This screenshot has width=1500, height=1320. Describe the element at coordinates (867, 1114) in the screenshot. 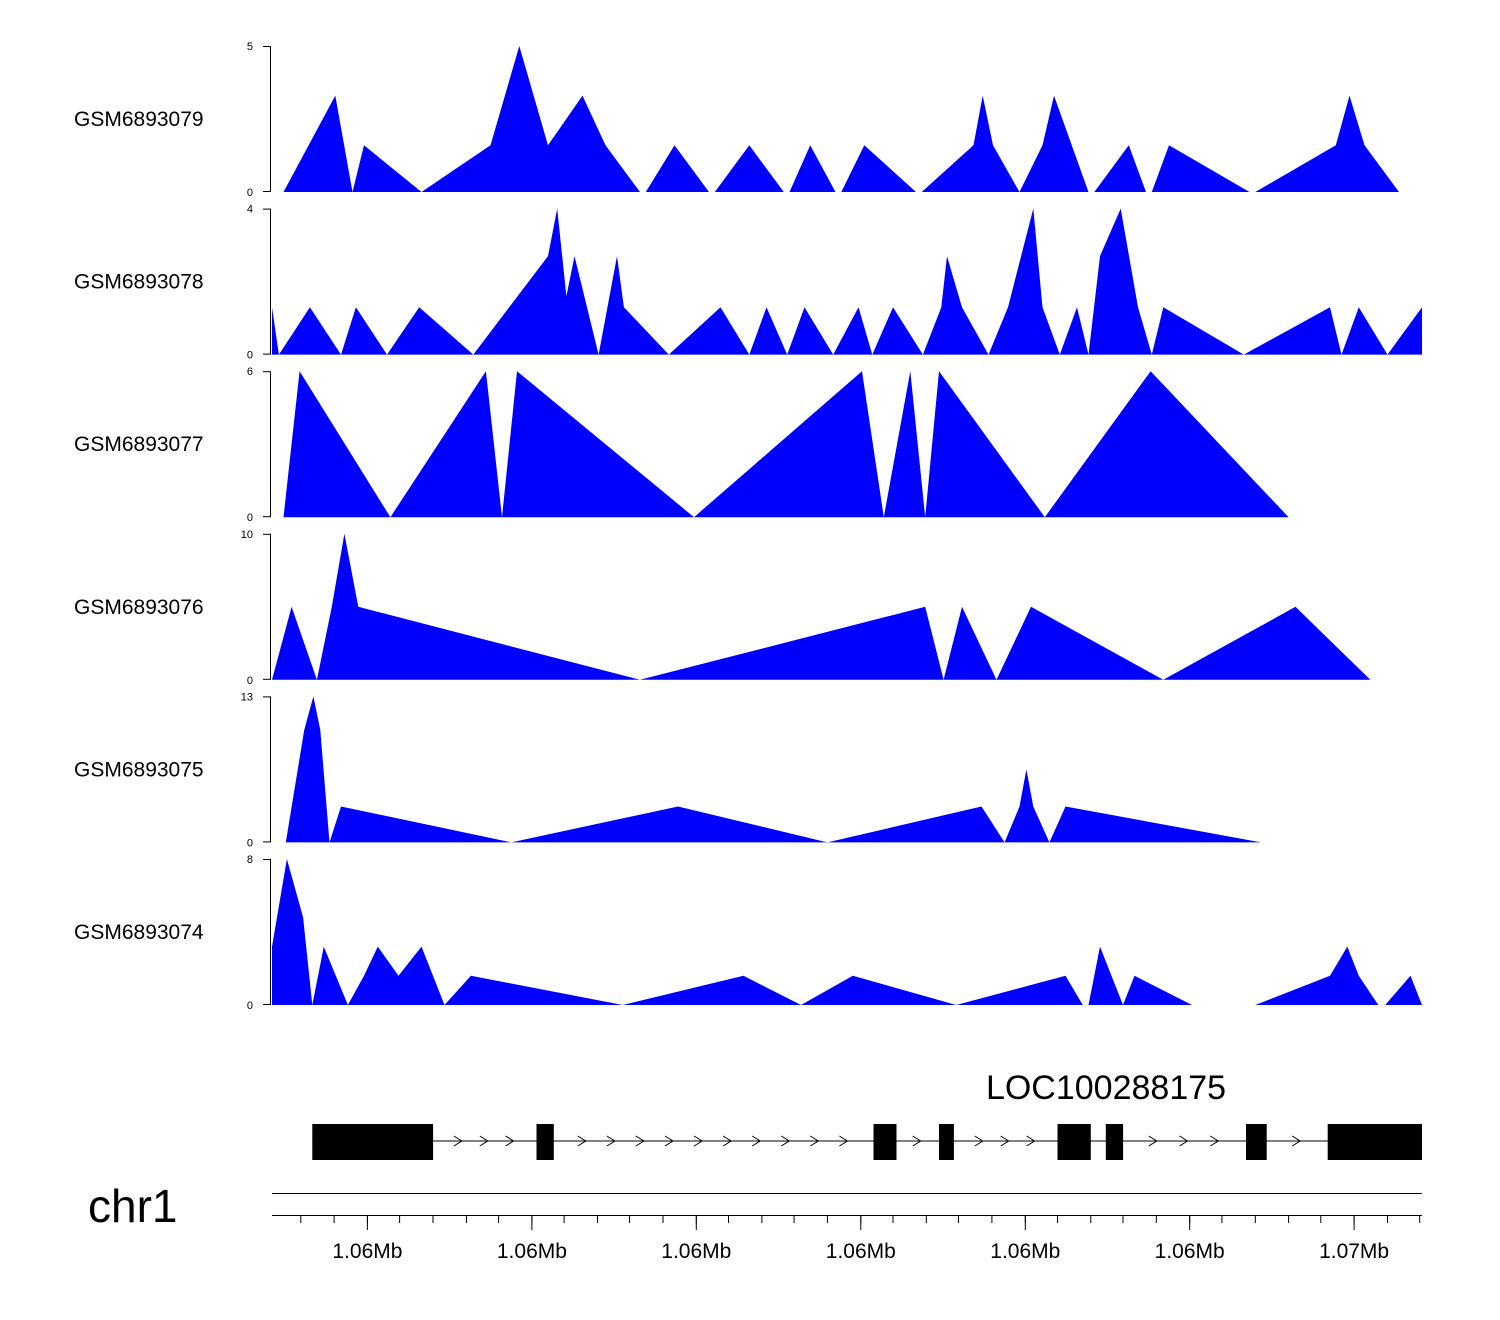

I see `gene-track: LOC100288175` at that location.